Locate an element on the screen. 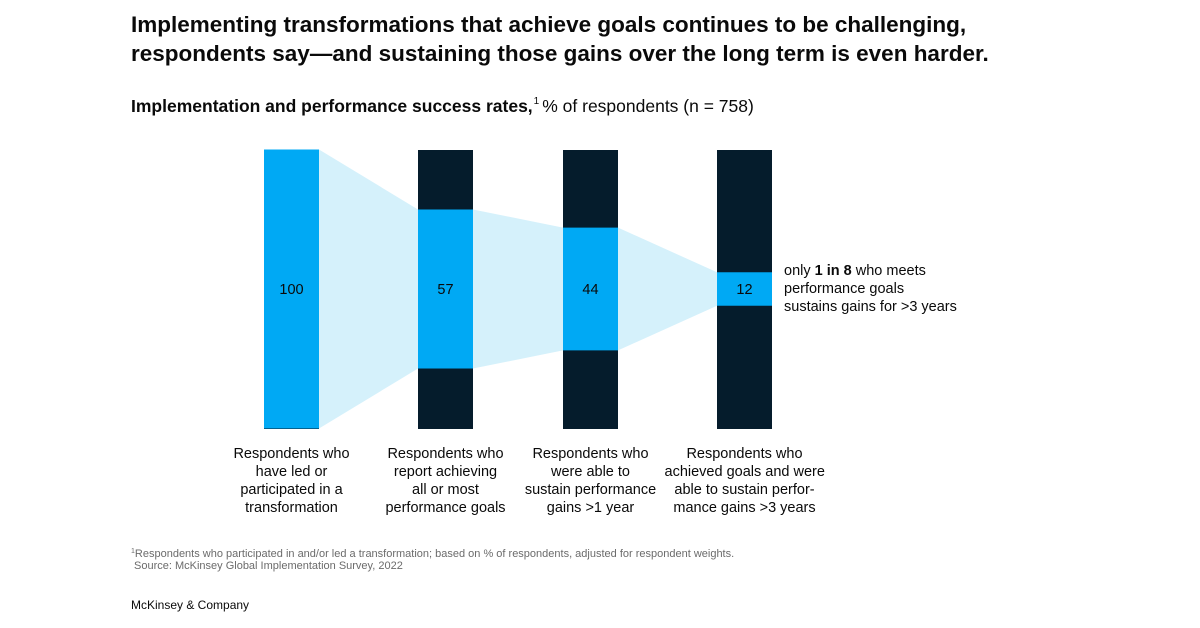 The height and width of the screenshot is (628, 1200). category-label-line: participated in a is located at coordinates (291, 490).